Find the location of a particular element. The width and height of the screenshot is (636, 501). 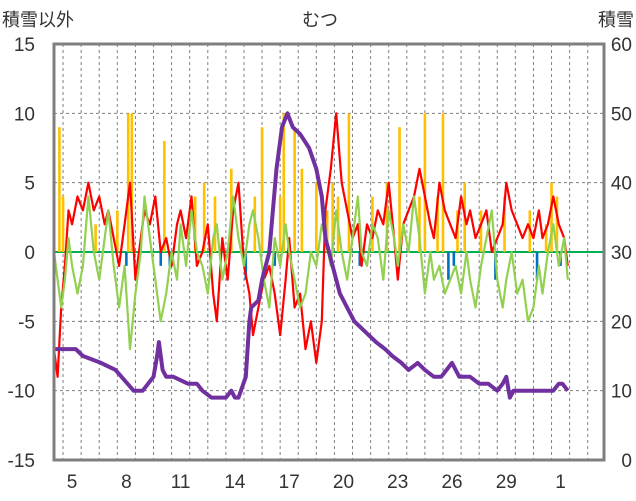

y-tick-left: 10 is located at coordinates (24, 114).